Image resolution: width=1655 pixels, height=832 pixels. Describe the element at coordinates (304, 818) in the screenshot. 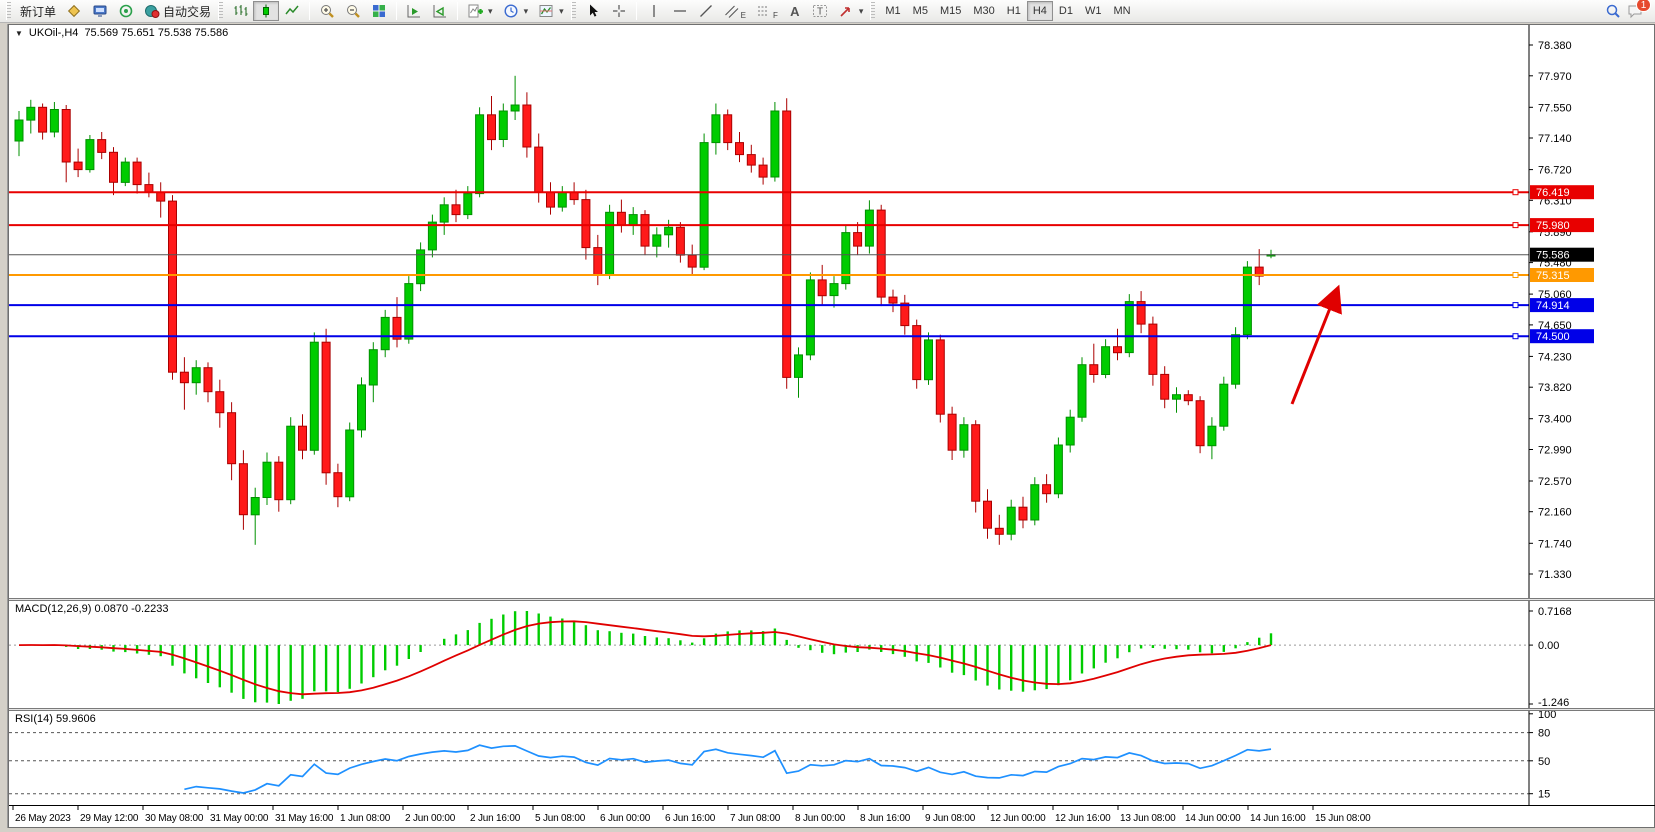

I see `svg-text: 31 May 16:00` at that location.